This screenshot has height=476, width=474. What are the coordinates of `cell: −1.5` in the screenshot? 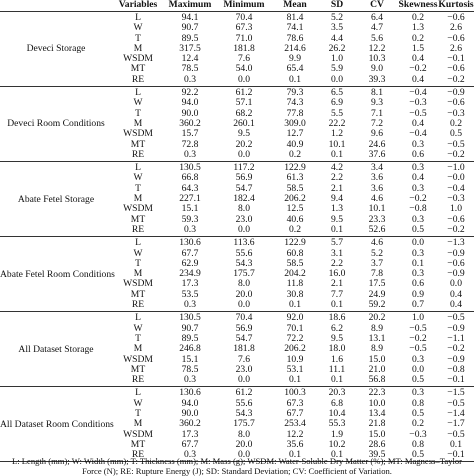 It's located at (456, 393).